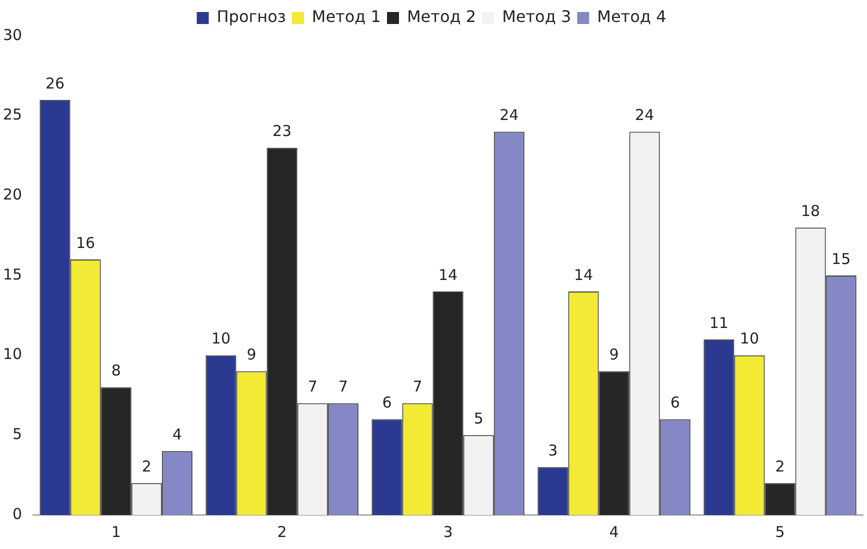  I want to click on legend-label: Прогноз, so click(251, 16).